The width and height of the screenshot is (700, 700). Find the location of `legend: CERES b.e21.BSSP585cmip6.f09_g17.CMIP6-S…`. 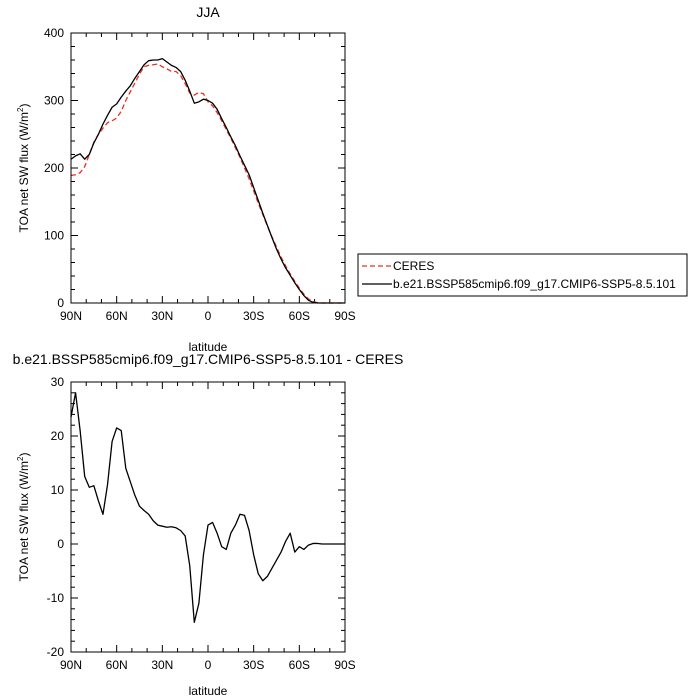

legend: CERES b.e21.BSSP585cmip6.f09_g17.CMIP6-S… is located at coordinates (522, 275).